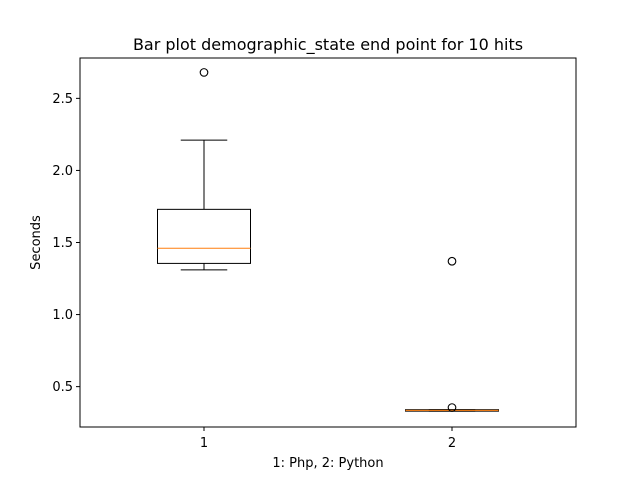 The image size is (640, 480). I want to click on box-iqr, so click(204, 236).